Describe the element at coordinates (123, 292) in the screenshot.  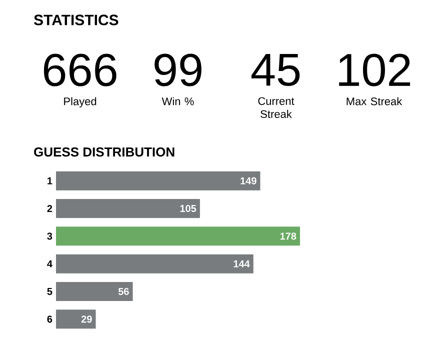
I see `data-label: 56` at that location.